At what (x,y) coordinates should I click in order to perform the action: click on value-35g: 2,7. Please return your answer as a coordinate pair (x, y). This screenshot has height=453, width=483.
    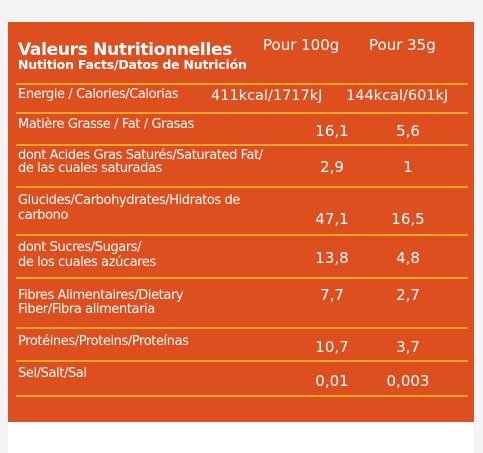
    Looking at the image, I should click on (408, 295).